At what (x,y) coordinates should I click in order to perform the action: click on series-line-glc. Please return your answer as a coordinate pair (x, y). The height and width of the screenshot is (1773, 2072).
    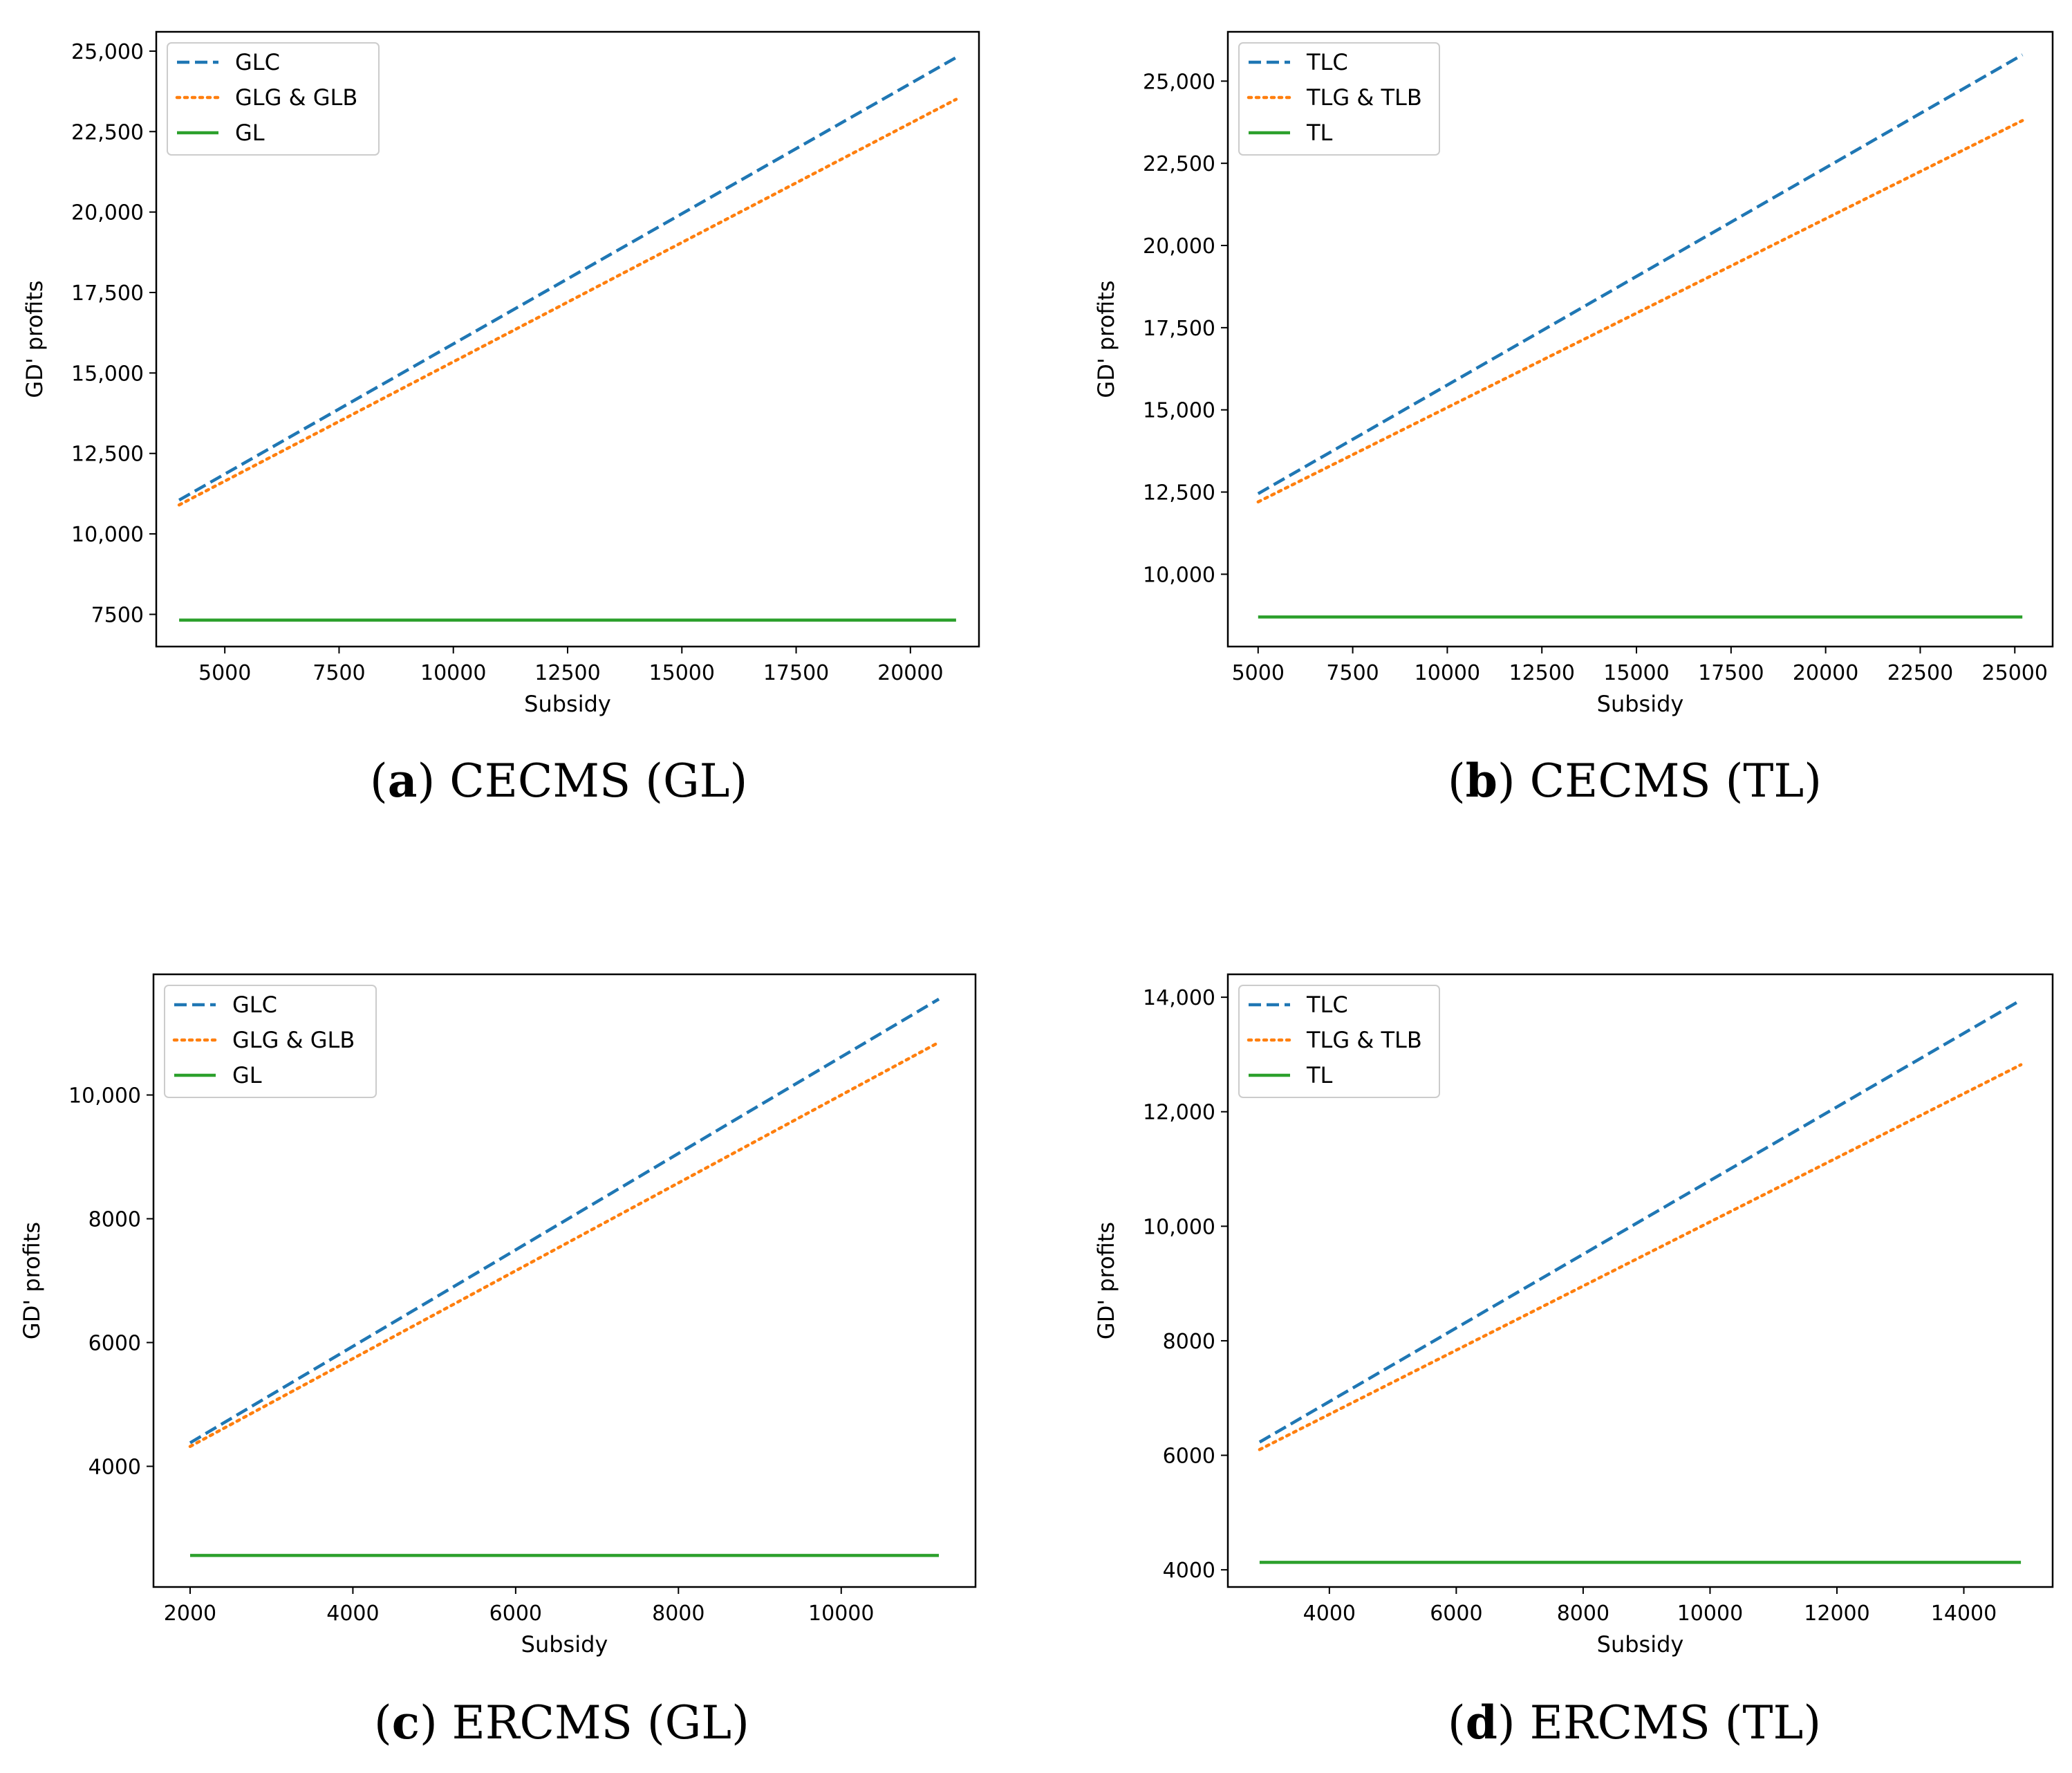
    Looking at the image, I should click on (564, 1221).